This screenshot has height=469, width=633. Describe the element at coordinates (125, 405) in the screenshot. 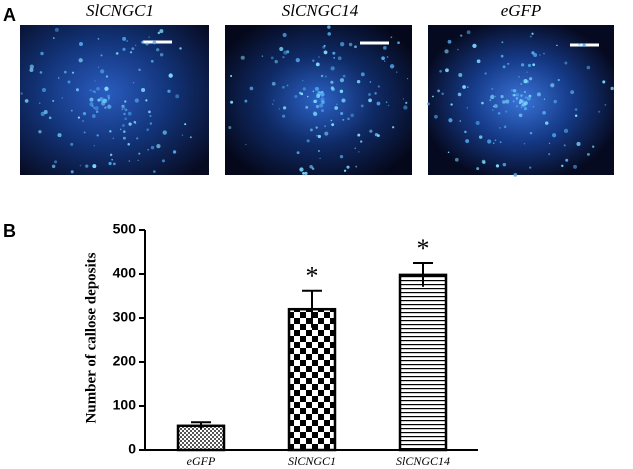

I see `y-tick-label: 100` at that location.